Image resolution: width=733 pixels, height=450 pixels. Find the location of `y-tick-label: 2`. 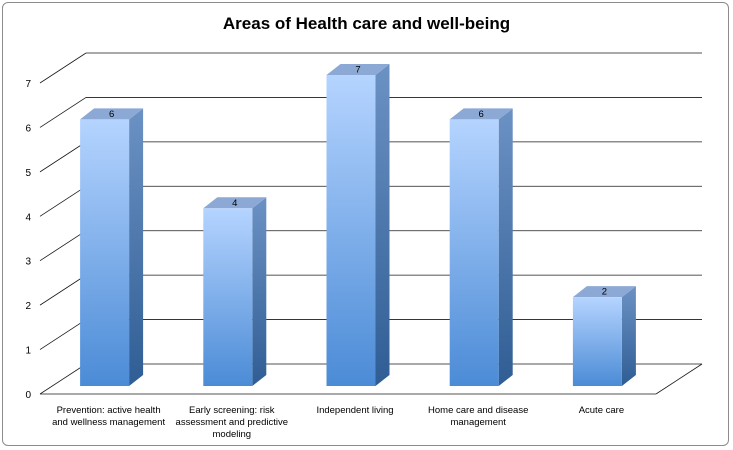

y-tick-label: 2 is located at coordinates (28, 306).